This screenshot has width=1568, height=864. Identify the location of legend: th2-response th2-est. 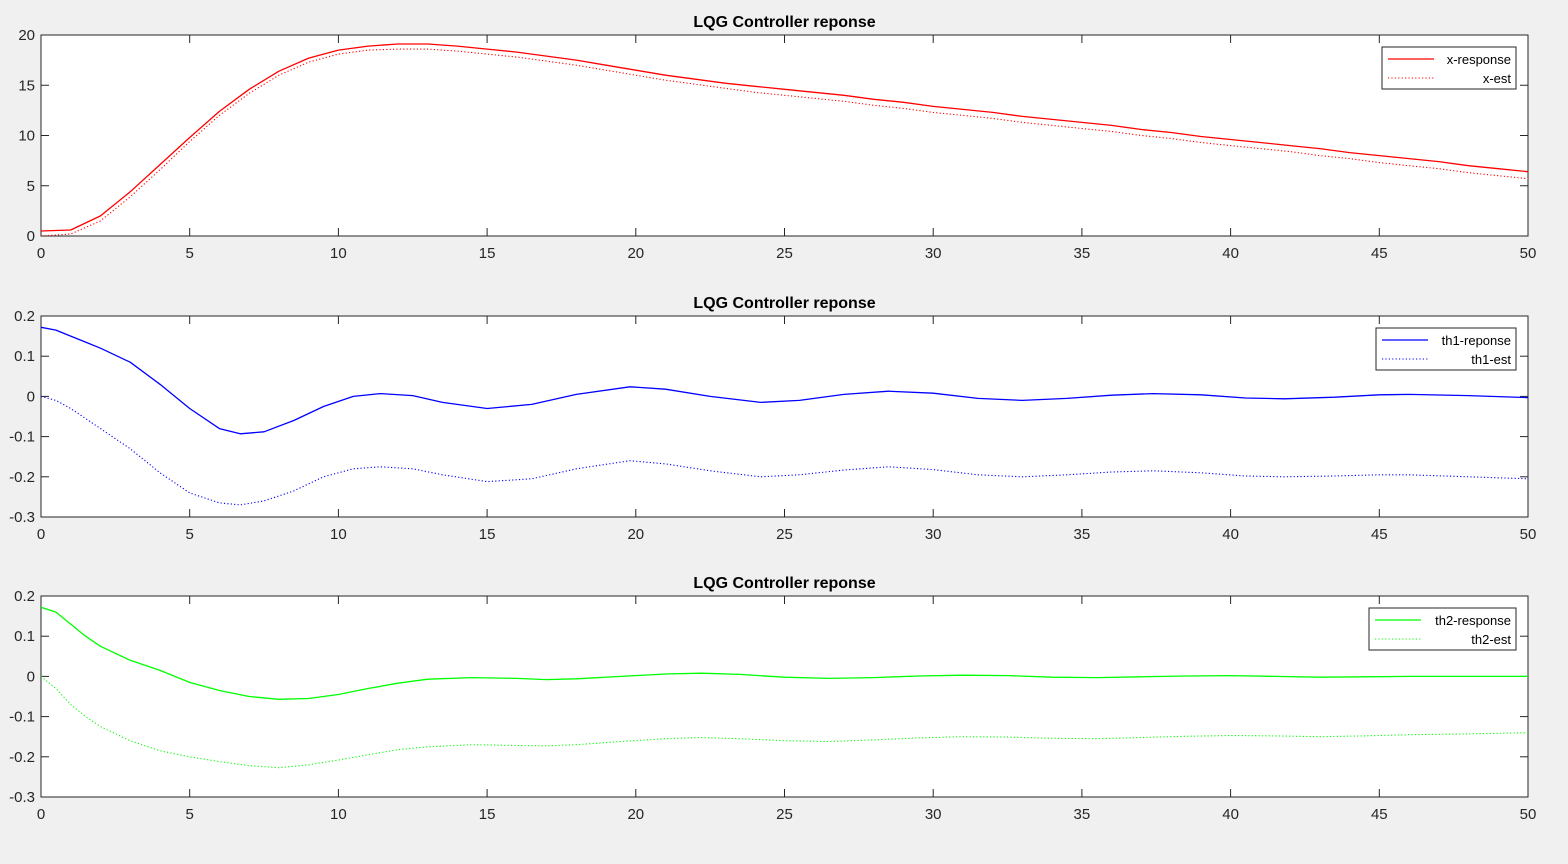
(1442, 629).